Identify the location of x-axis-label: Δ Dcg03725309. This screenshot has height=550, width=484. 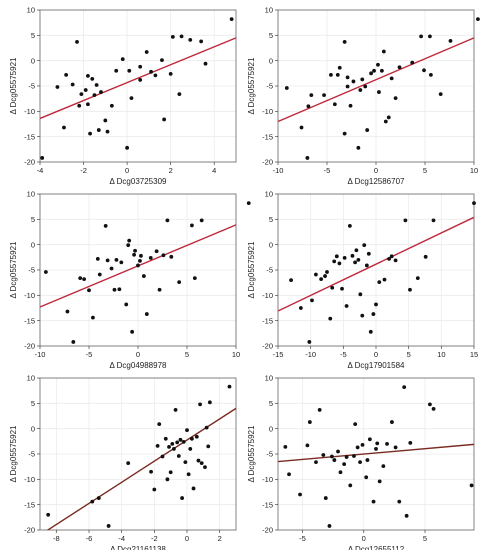
(138, 181).